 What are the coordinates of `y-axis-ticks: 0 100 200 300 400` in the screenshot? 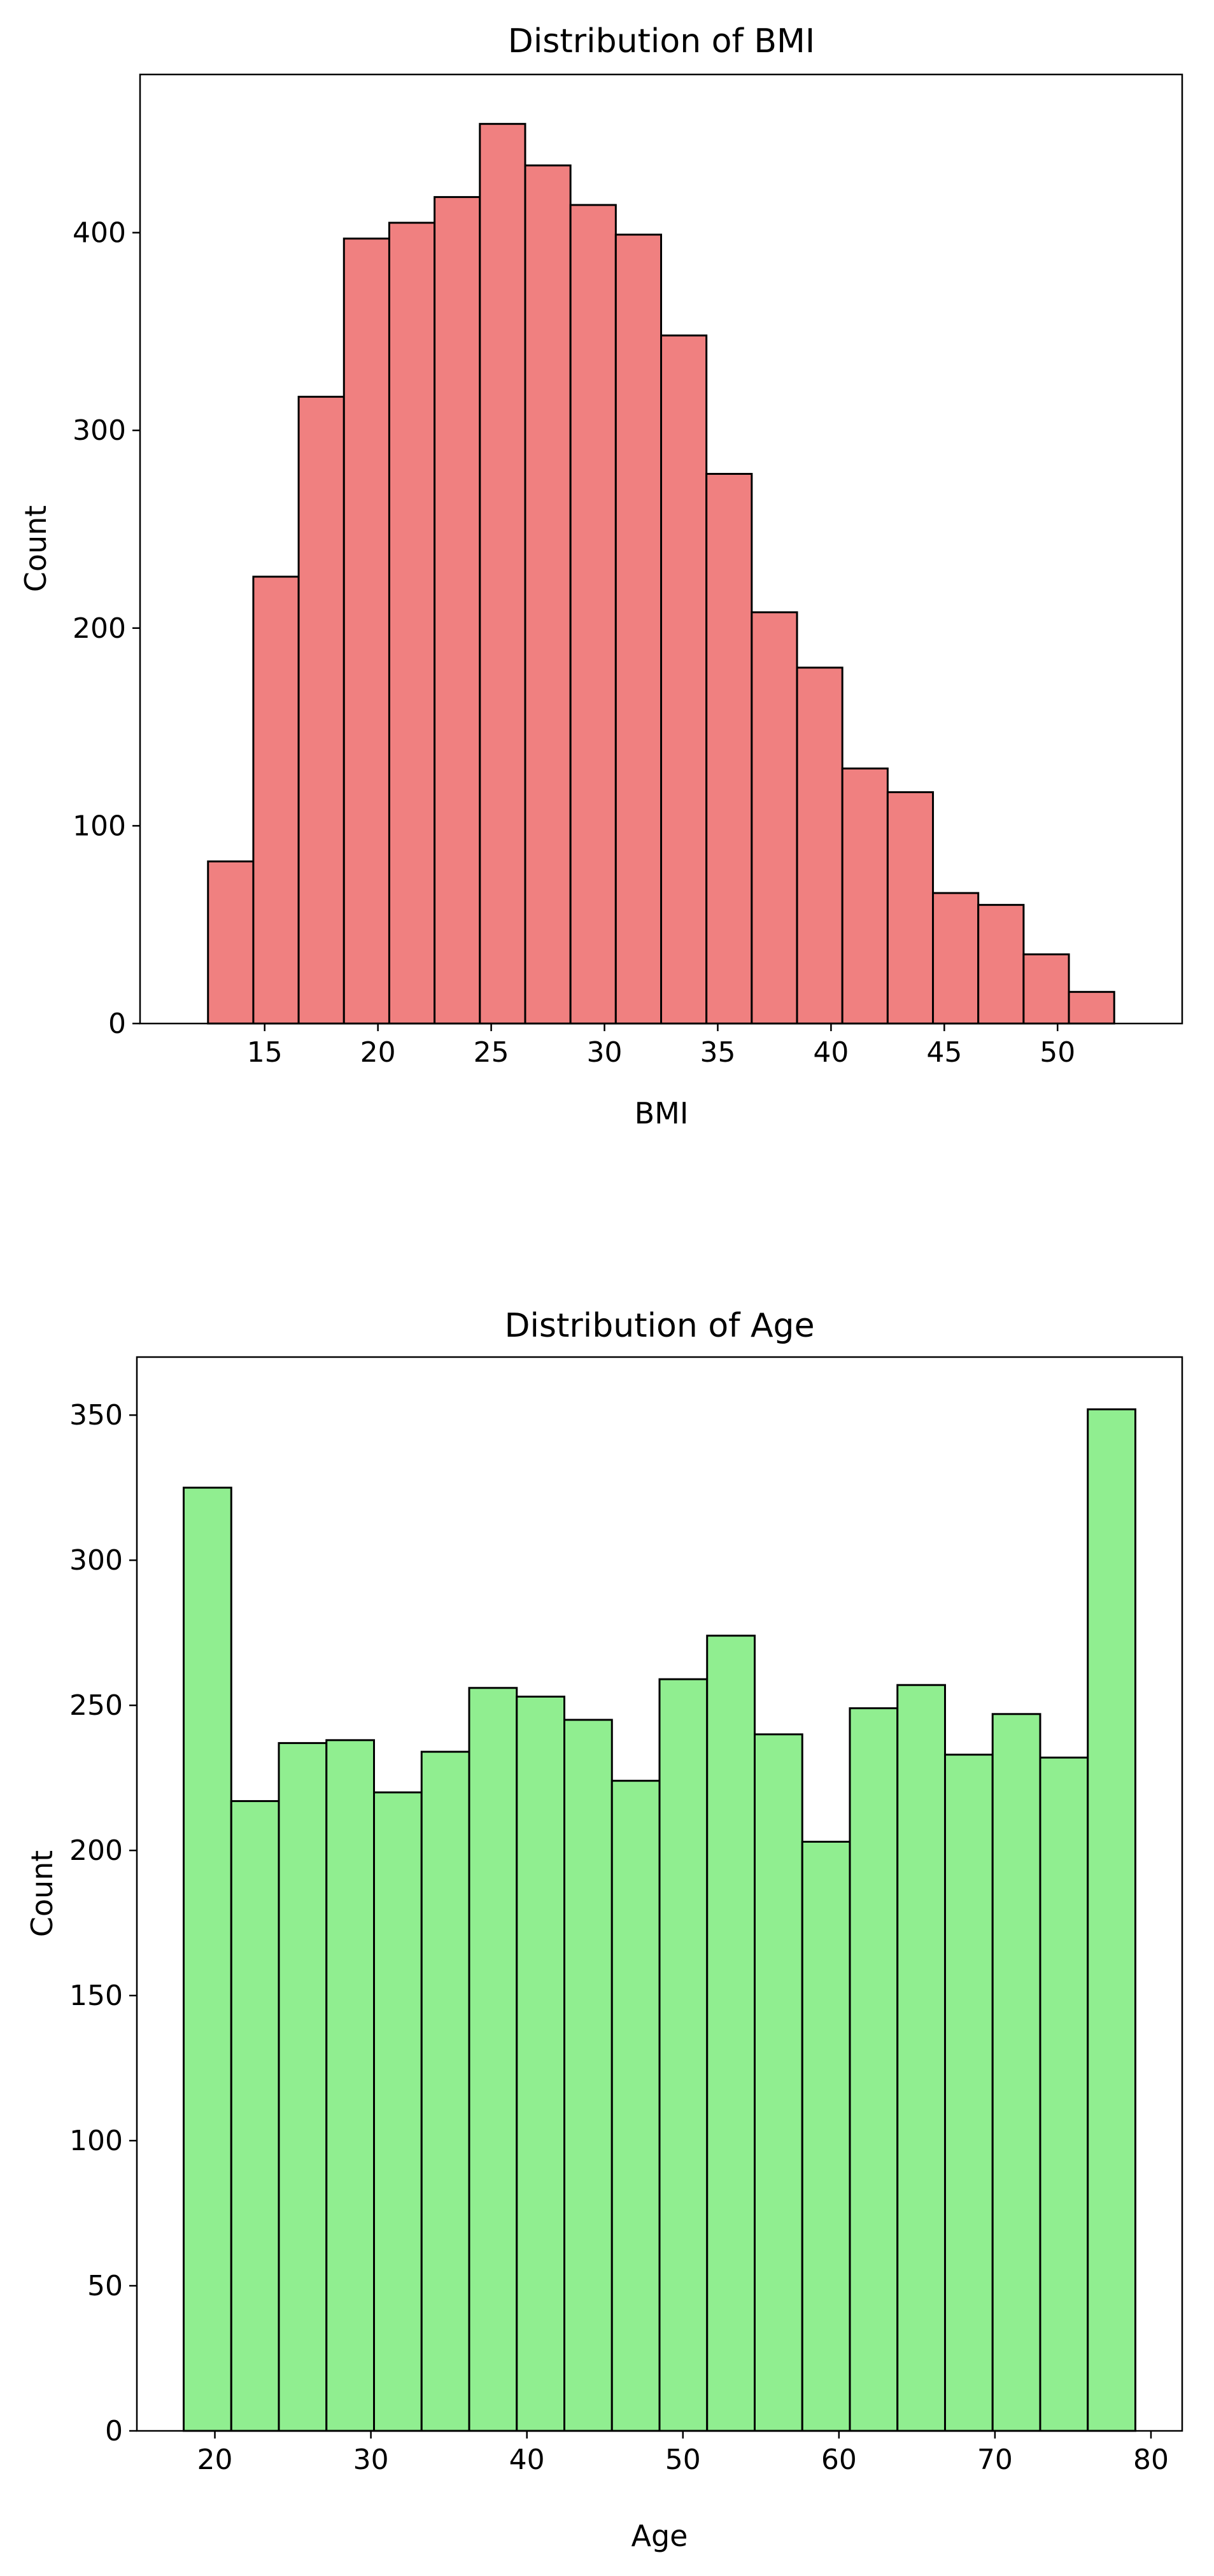 It's located at (106, 629).